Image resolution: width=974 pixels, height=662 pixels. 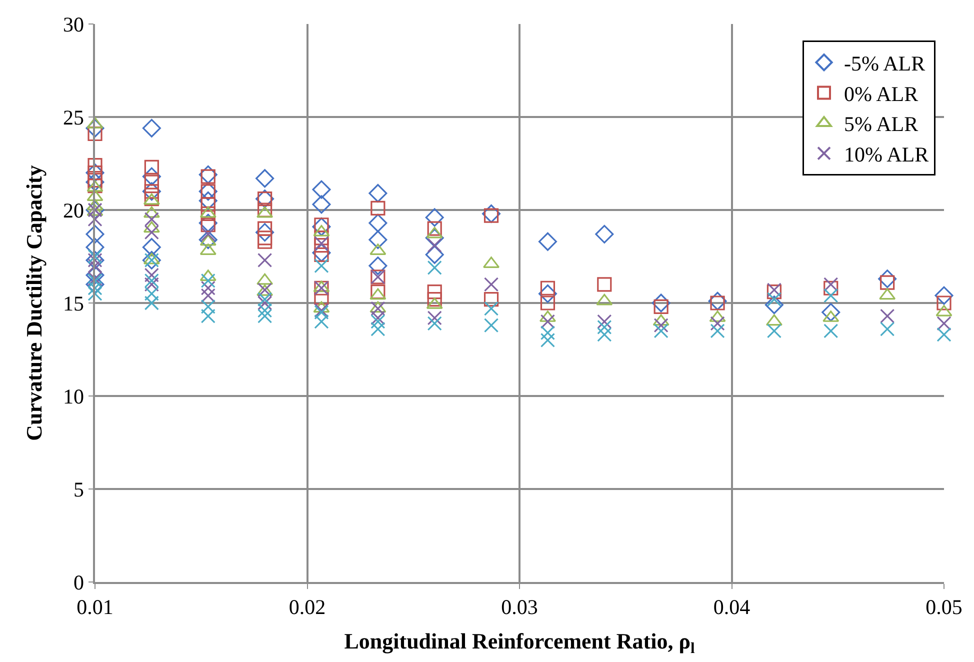 What do you see at coordinates (886, 154) in the screenshot?
I see `legend-label: 10% ALR` at bounding box center [886, 154].